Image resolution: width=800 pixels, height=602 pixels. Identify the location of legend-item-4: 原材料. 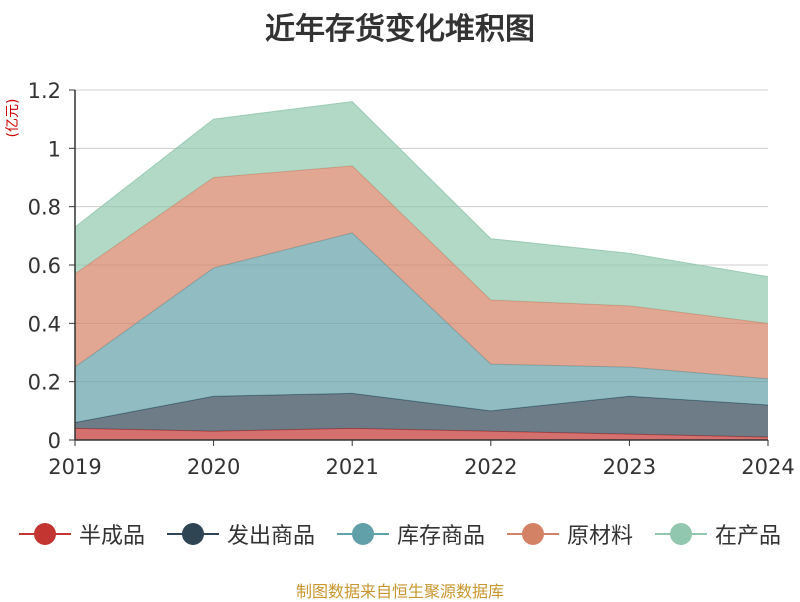
(570, 534).